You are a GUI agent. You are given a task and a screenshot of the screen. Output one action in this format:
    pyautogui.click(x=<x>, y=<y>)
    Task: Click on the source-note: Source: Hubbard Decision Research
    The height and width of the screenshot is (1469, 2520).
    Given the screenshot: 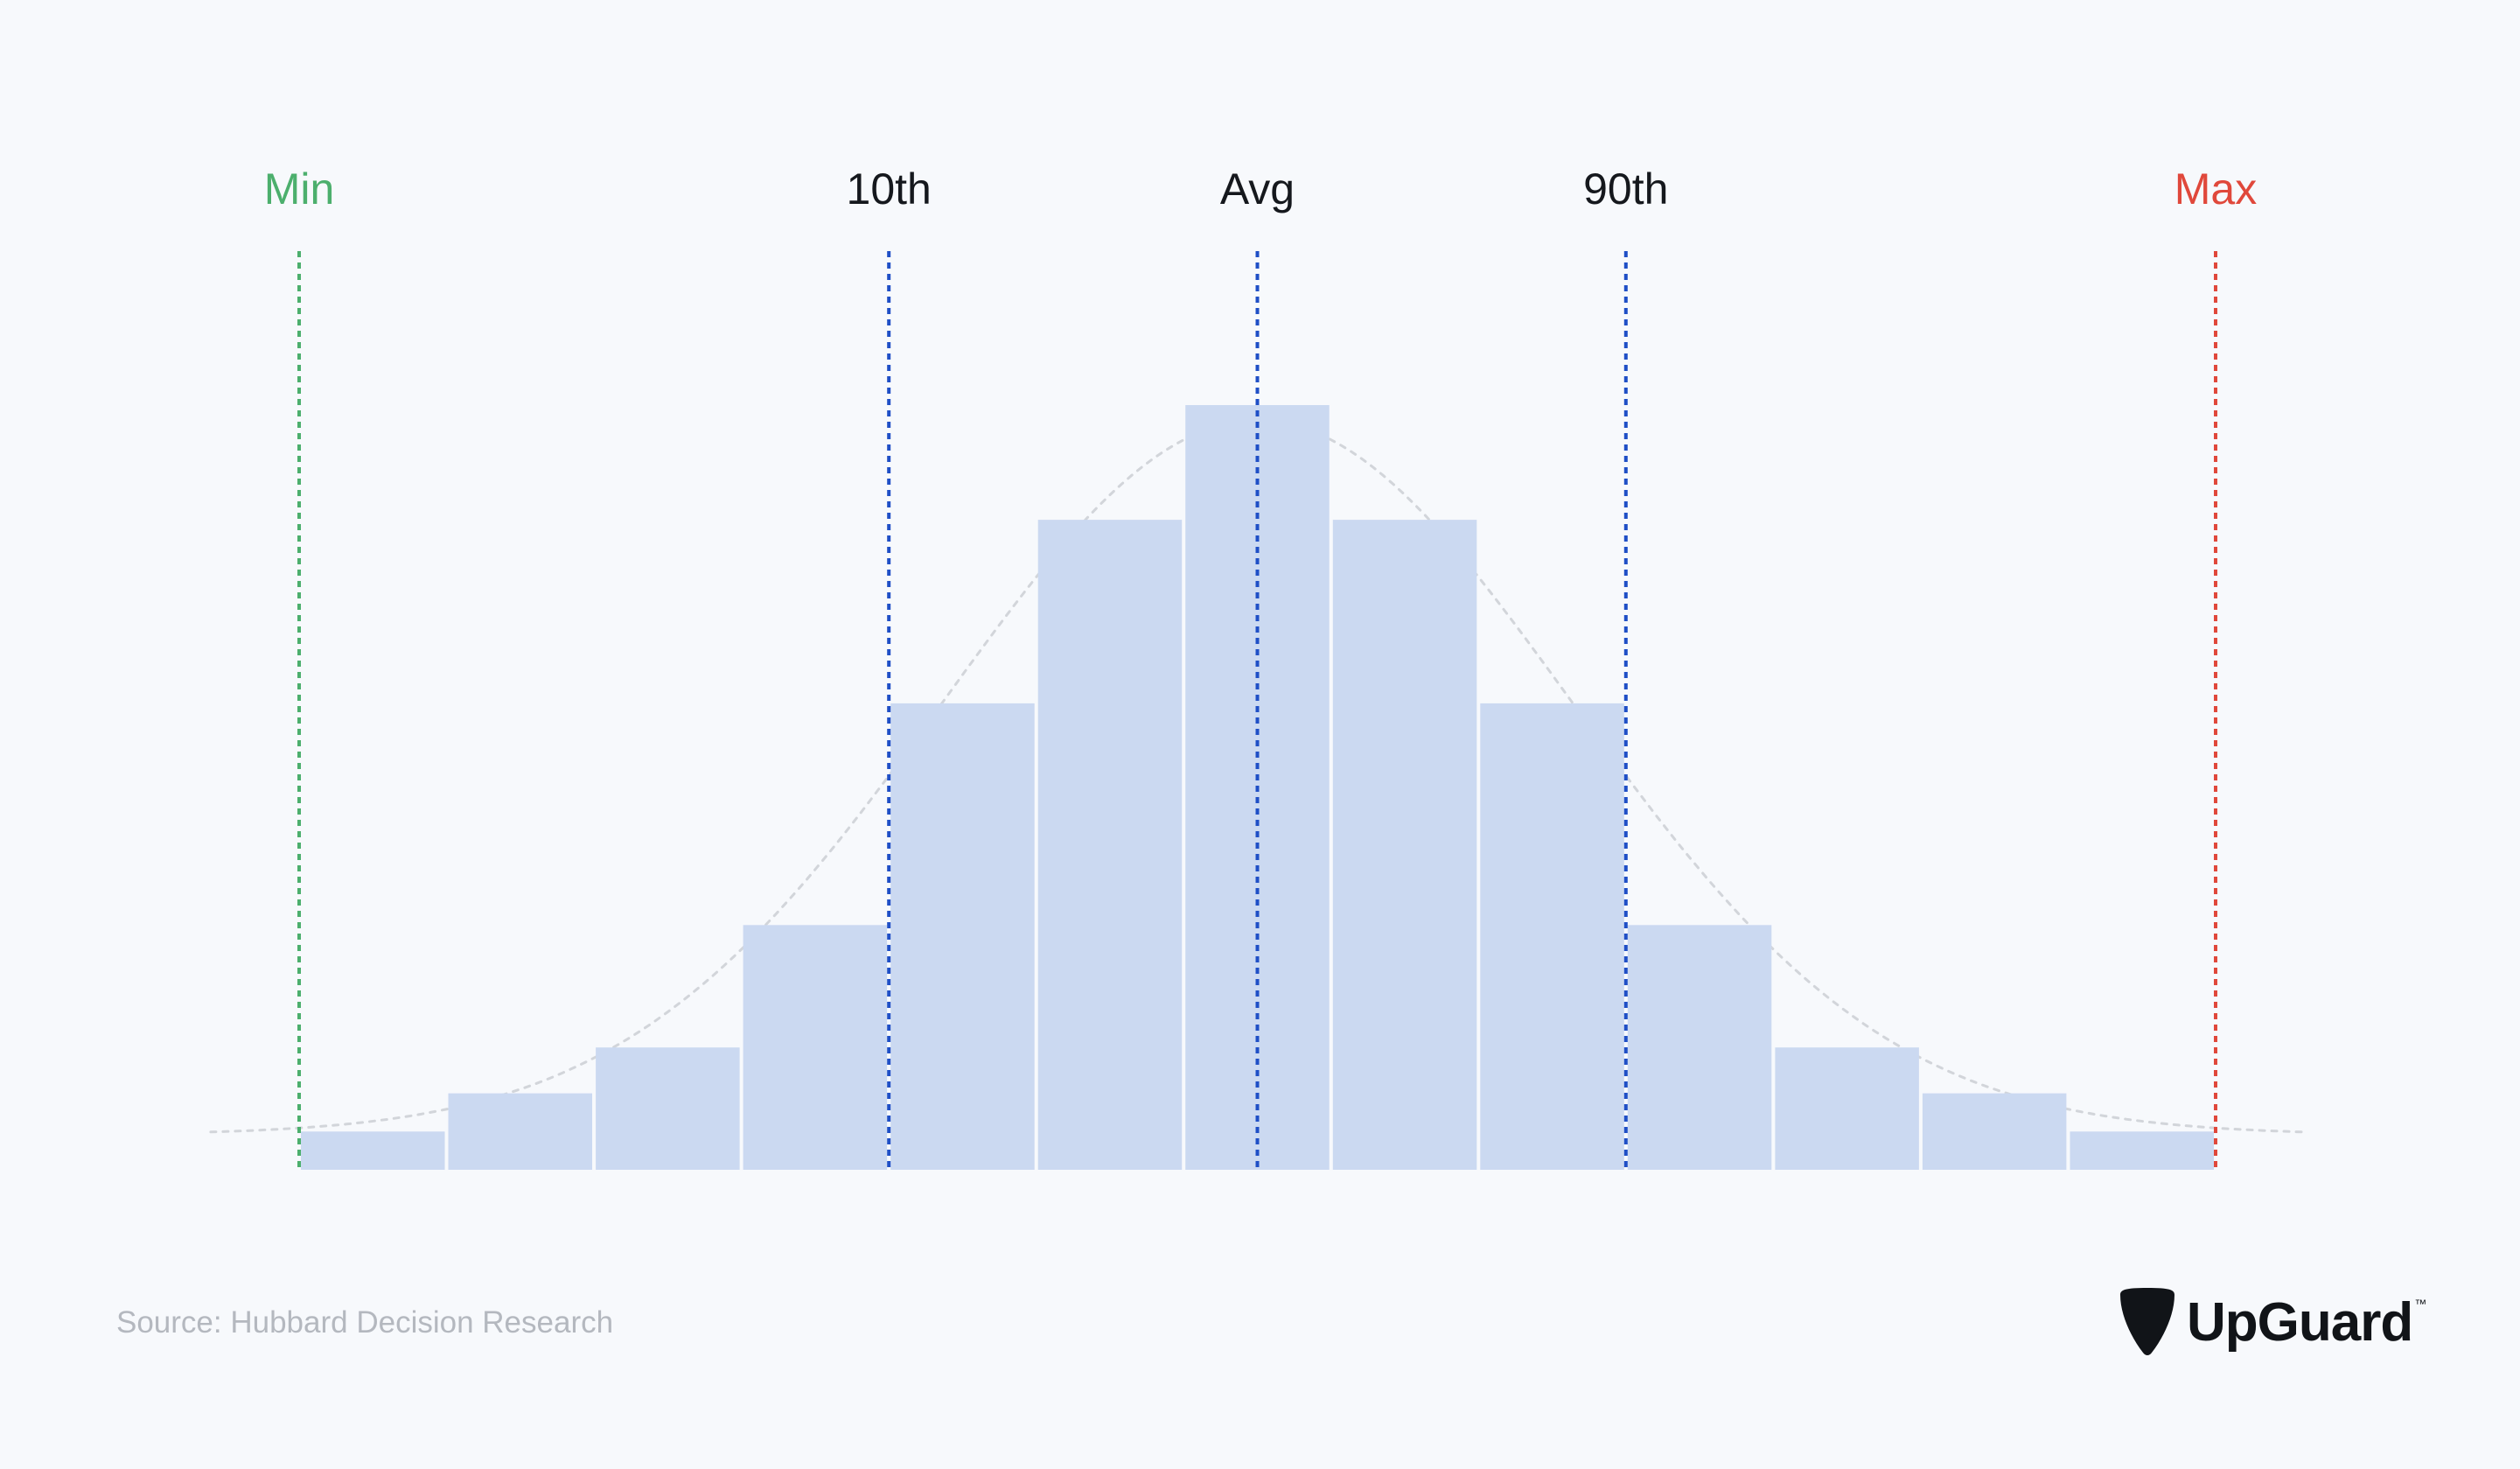 What is the action you would take?
    pyautogui.click(x=365, y=1322)
    